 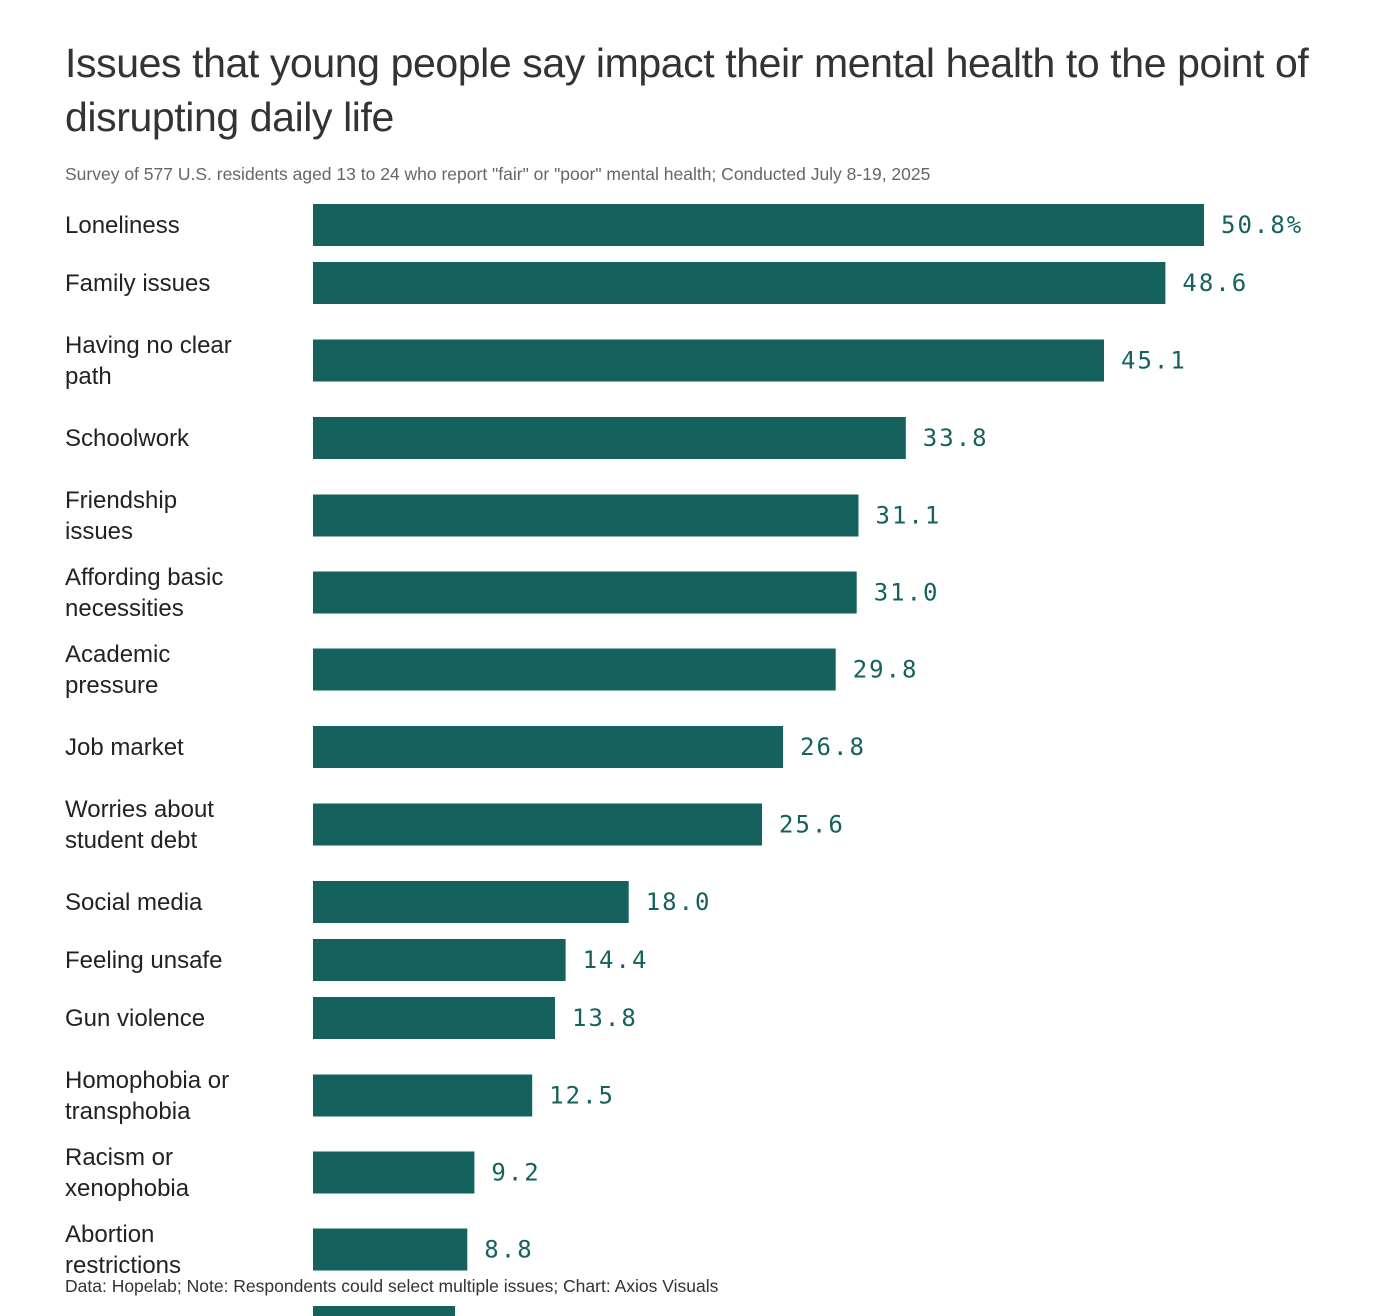 What do you see at coordinates (384, 1311) in the screenshot?
I see `bar-climate-change` at bounding box center [384, 1311].